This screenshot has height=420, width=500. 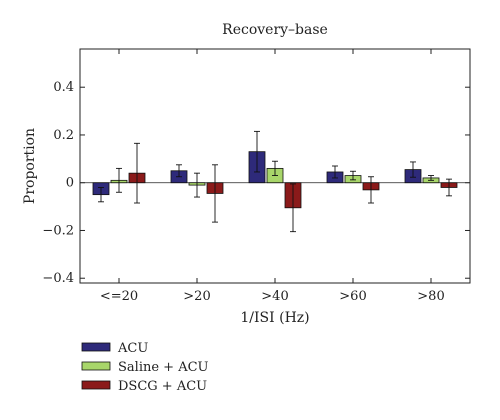 I want to click on chart-title: Recovery–base, so click(x=275, y=30).